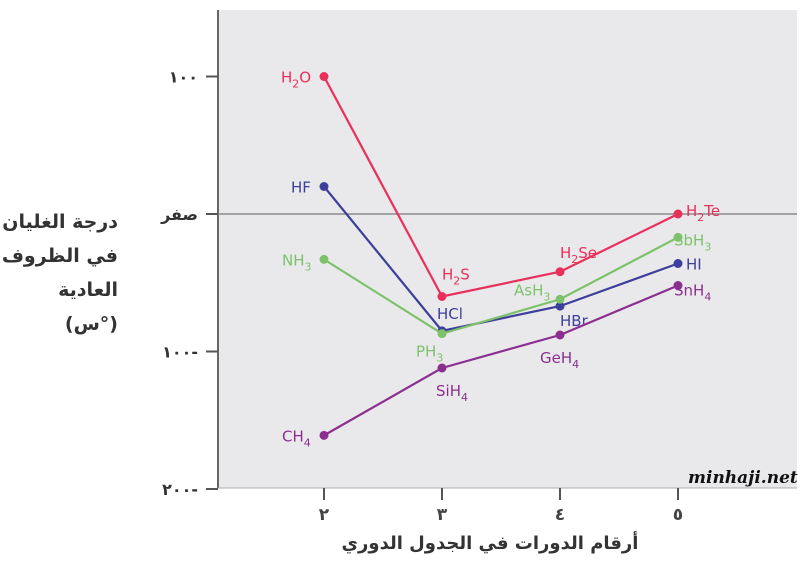  Describe the element at coordinates (578, 255) in the screenshot. I see `data-label: H2Se` at that location.